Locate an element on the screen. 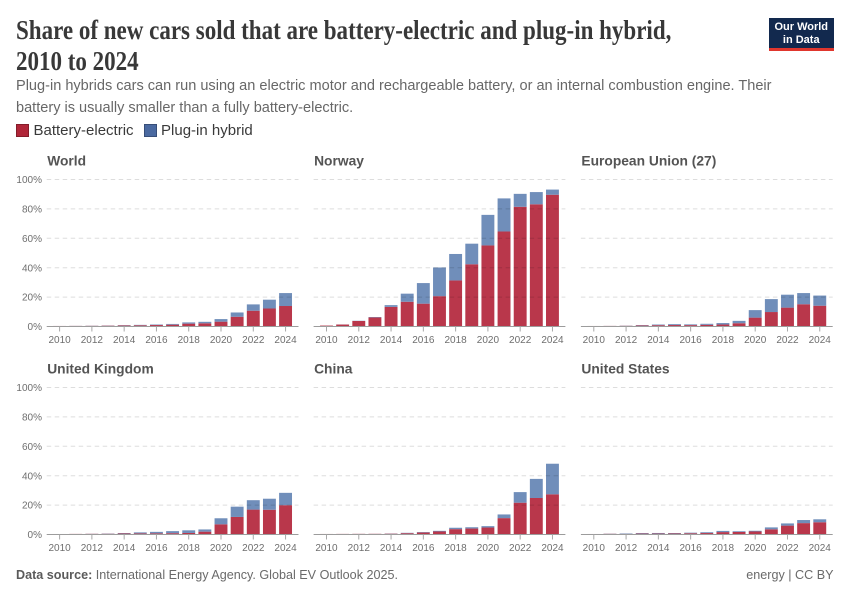 Image resolution: width=850 pixels, height=600 pixels. svg-text: United States is located at coordinates (625, 369).